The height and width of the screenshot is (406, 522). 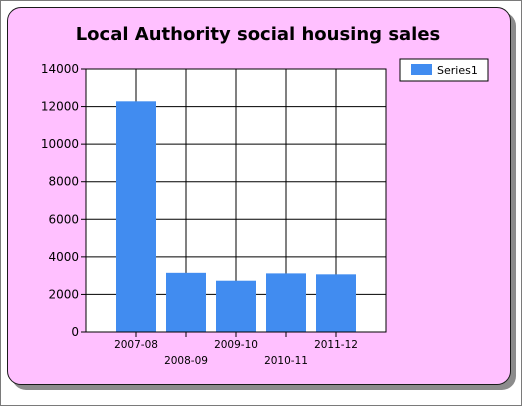 What do you see at coordinates (63, 182) in the screenshot?
I see `y-tick-label: 8000` at bounding box center [63, 182].